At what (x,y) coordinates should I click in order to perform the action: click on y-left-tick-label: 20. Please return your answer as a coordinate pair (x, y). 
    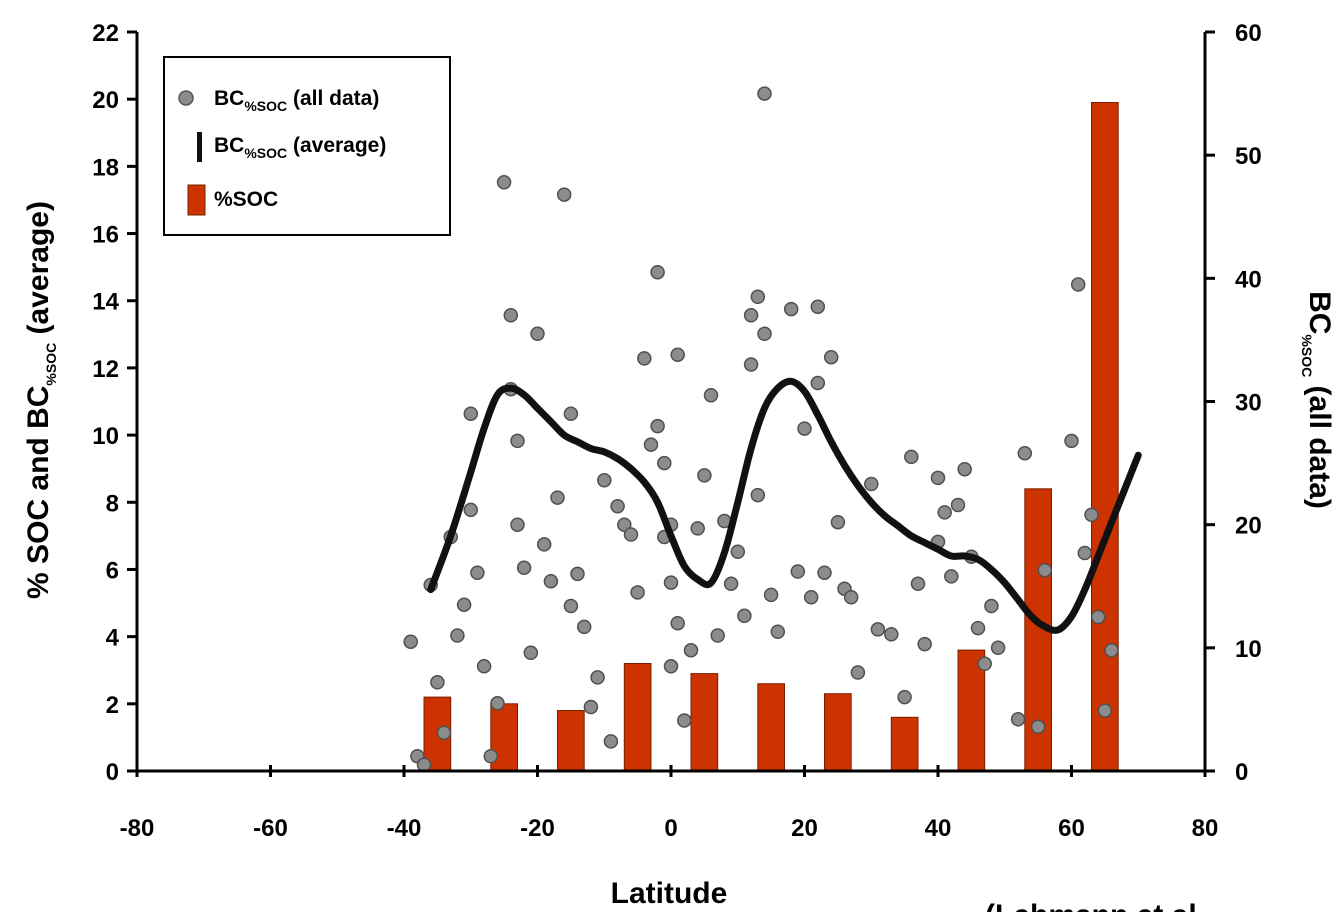
    Looking at the image, I should click on (105, 100).